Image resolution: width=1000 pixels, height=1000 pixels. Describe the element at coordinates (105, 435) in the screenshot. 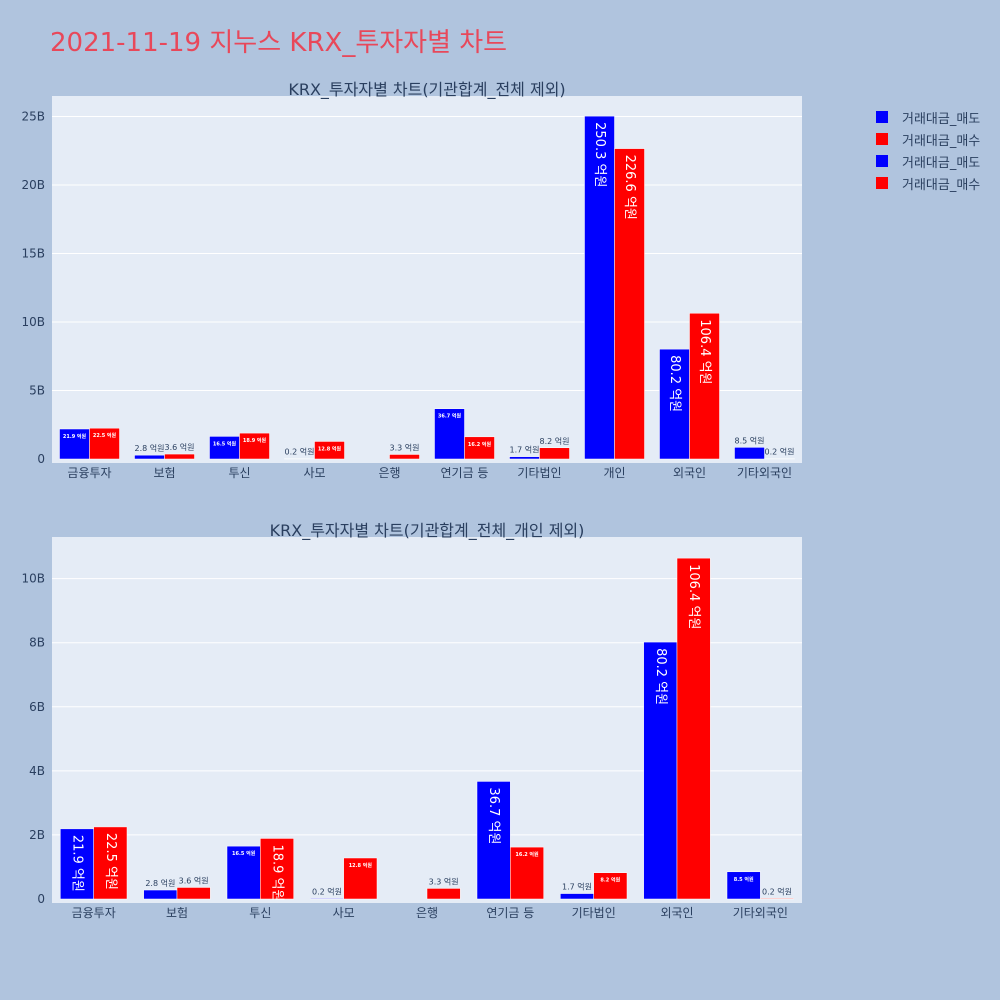

I see `bar-value-label: 22.5 억원` at that location.